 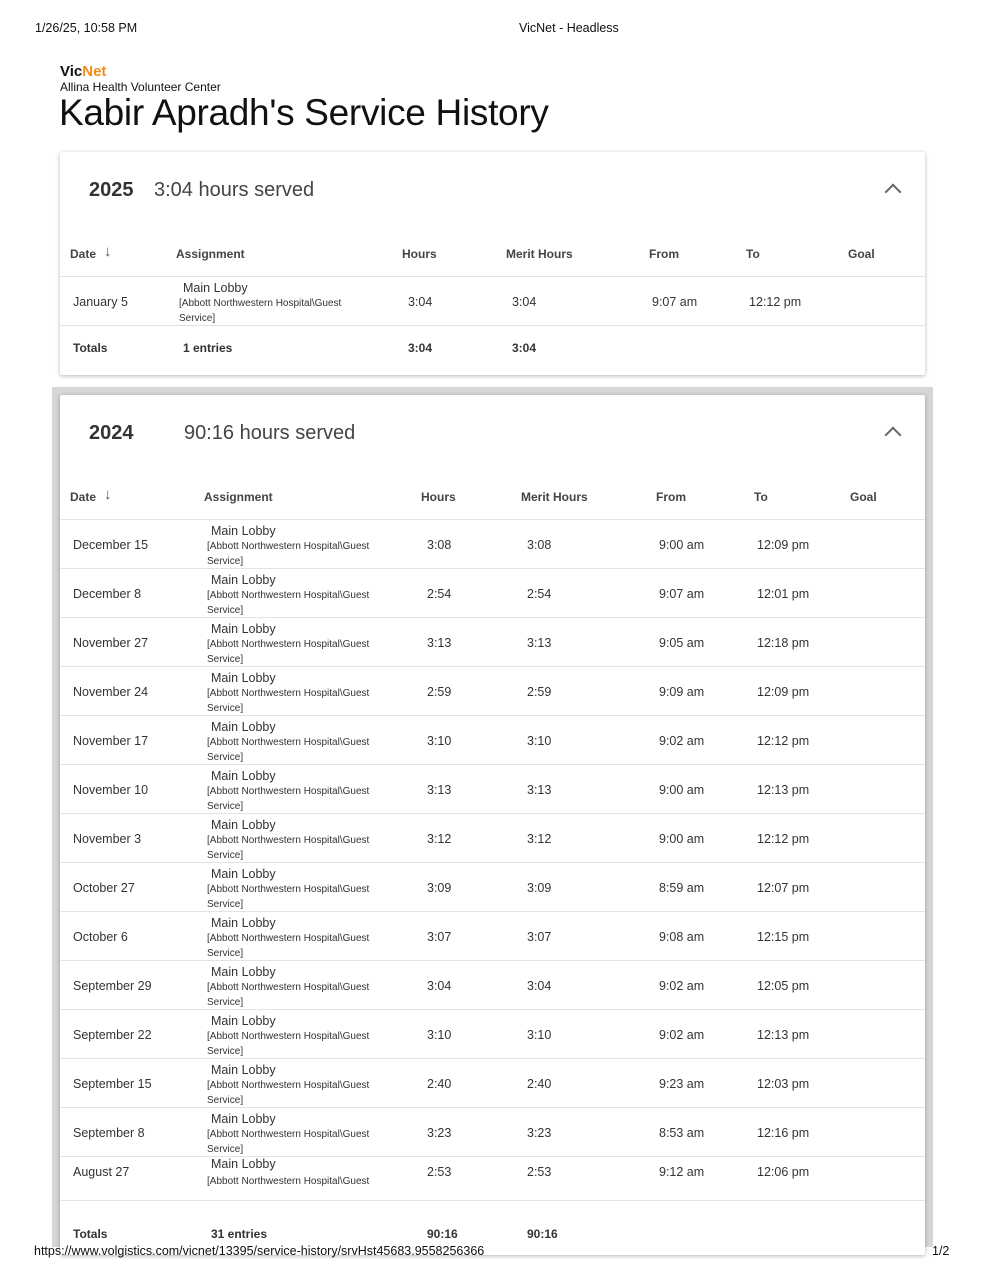 I want to click on cell-hours: 3:09, so click(x=439, y=888).